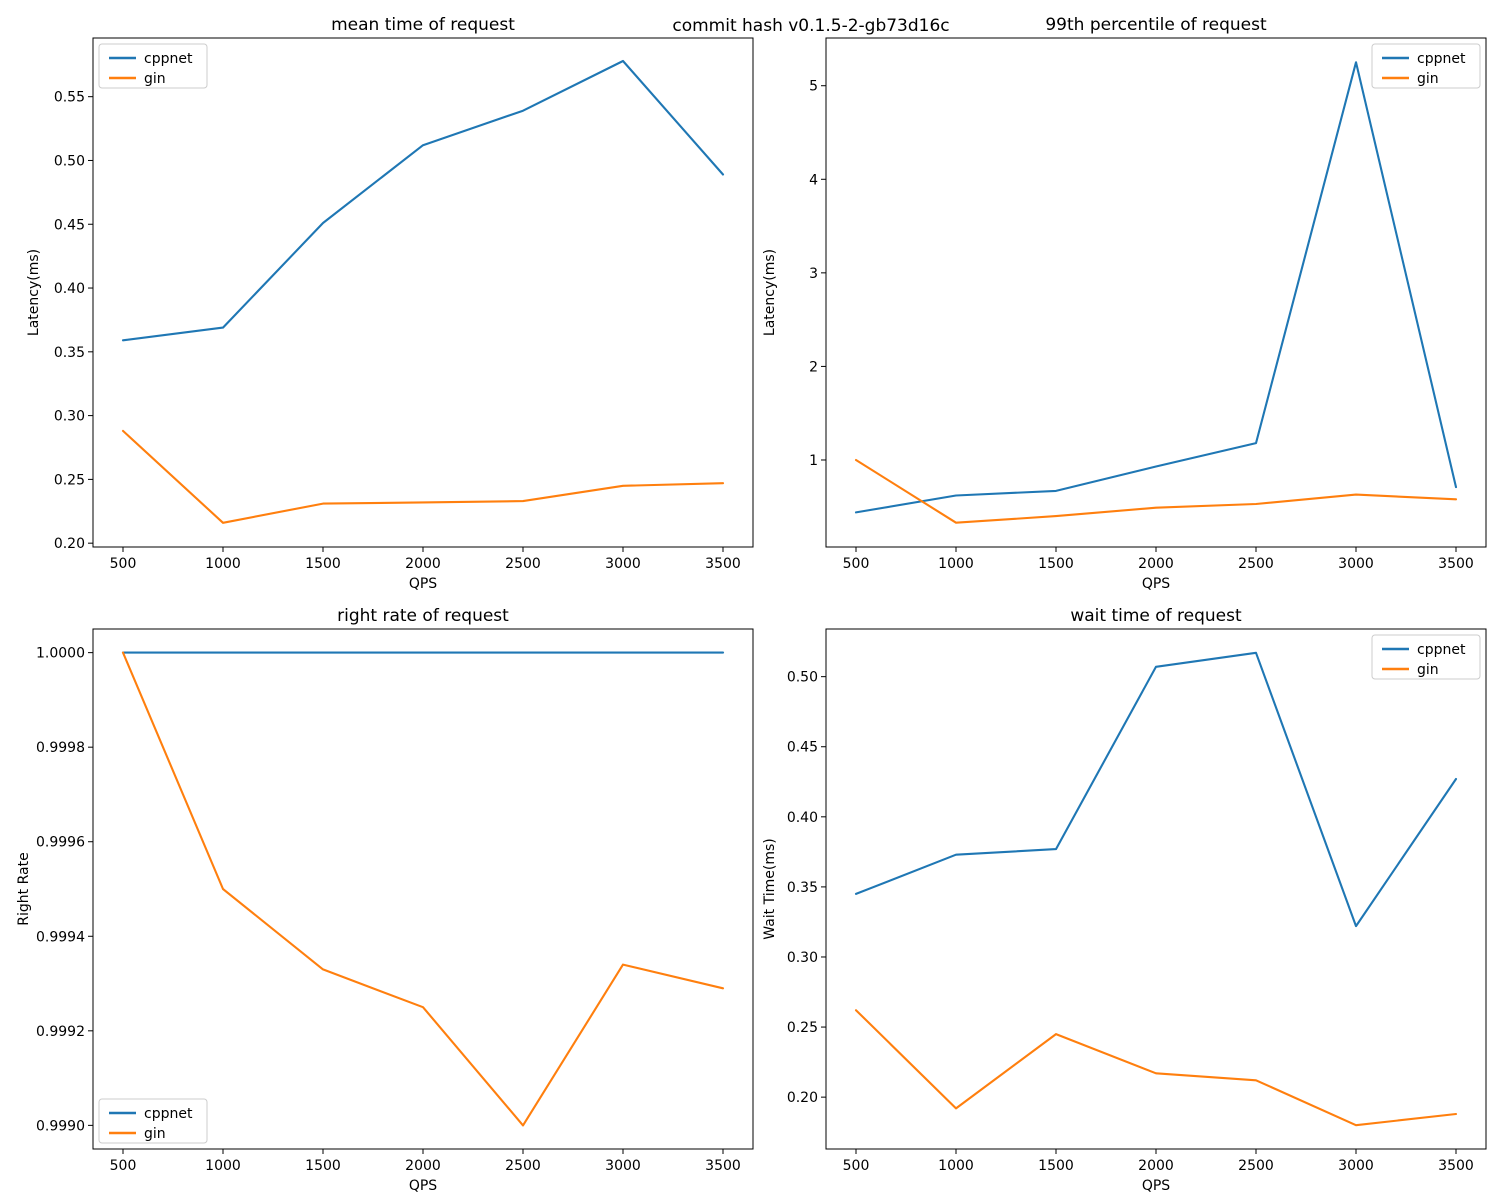 This screenshot has width=1500, height=1204. I want to click on y-tick-label: 0.9990, so click(60, 1126).